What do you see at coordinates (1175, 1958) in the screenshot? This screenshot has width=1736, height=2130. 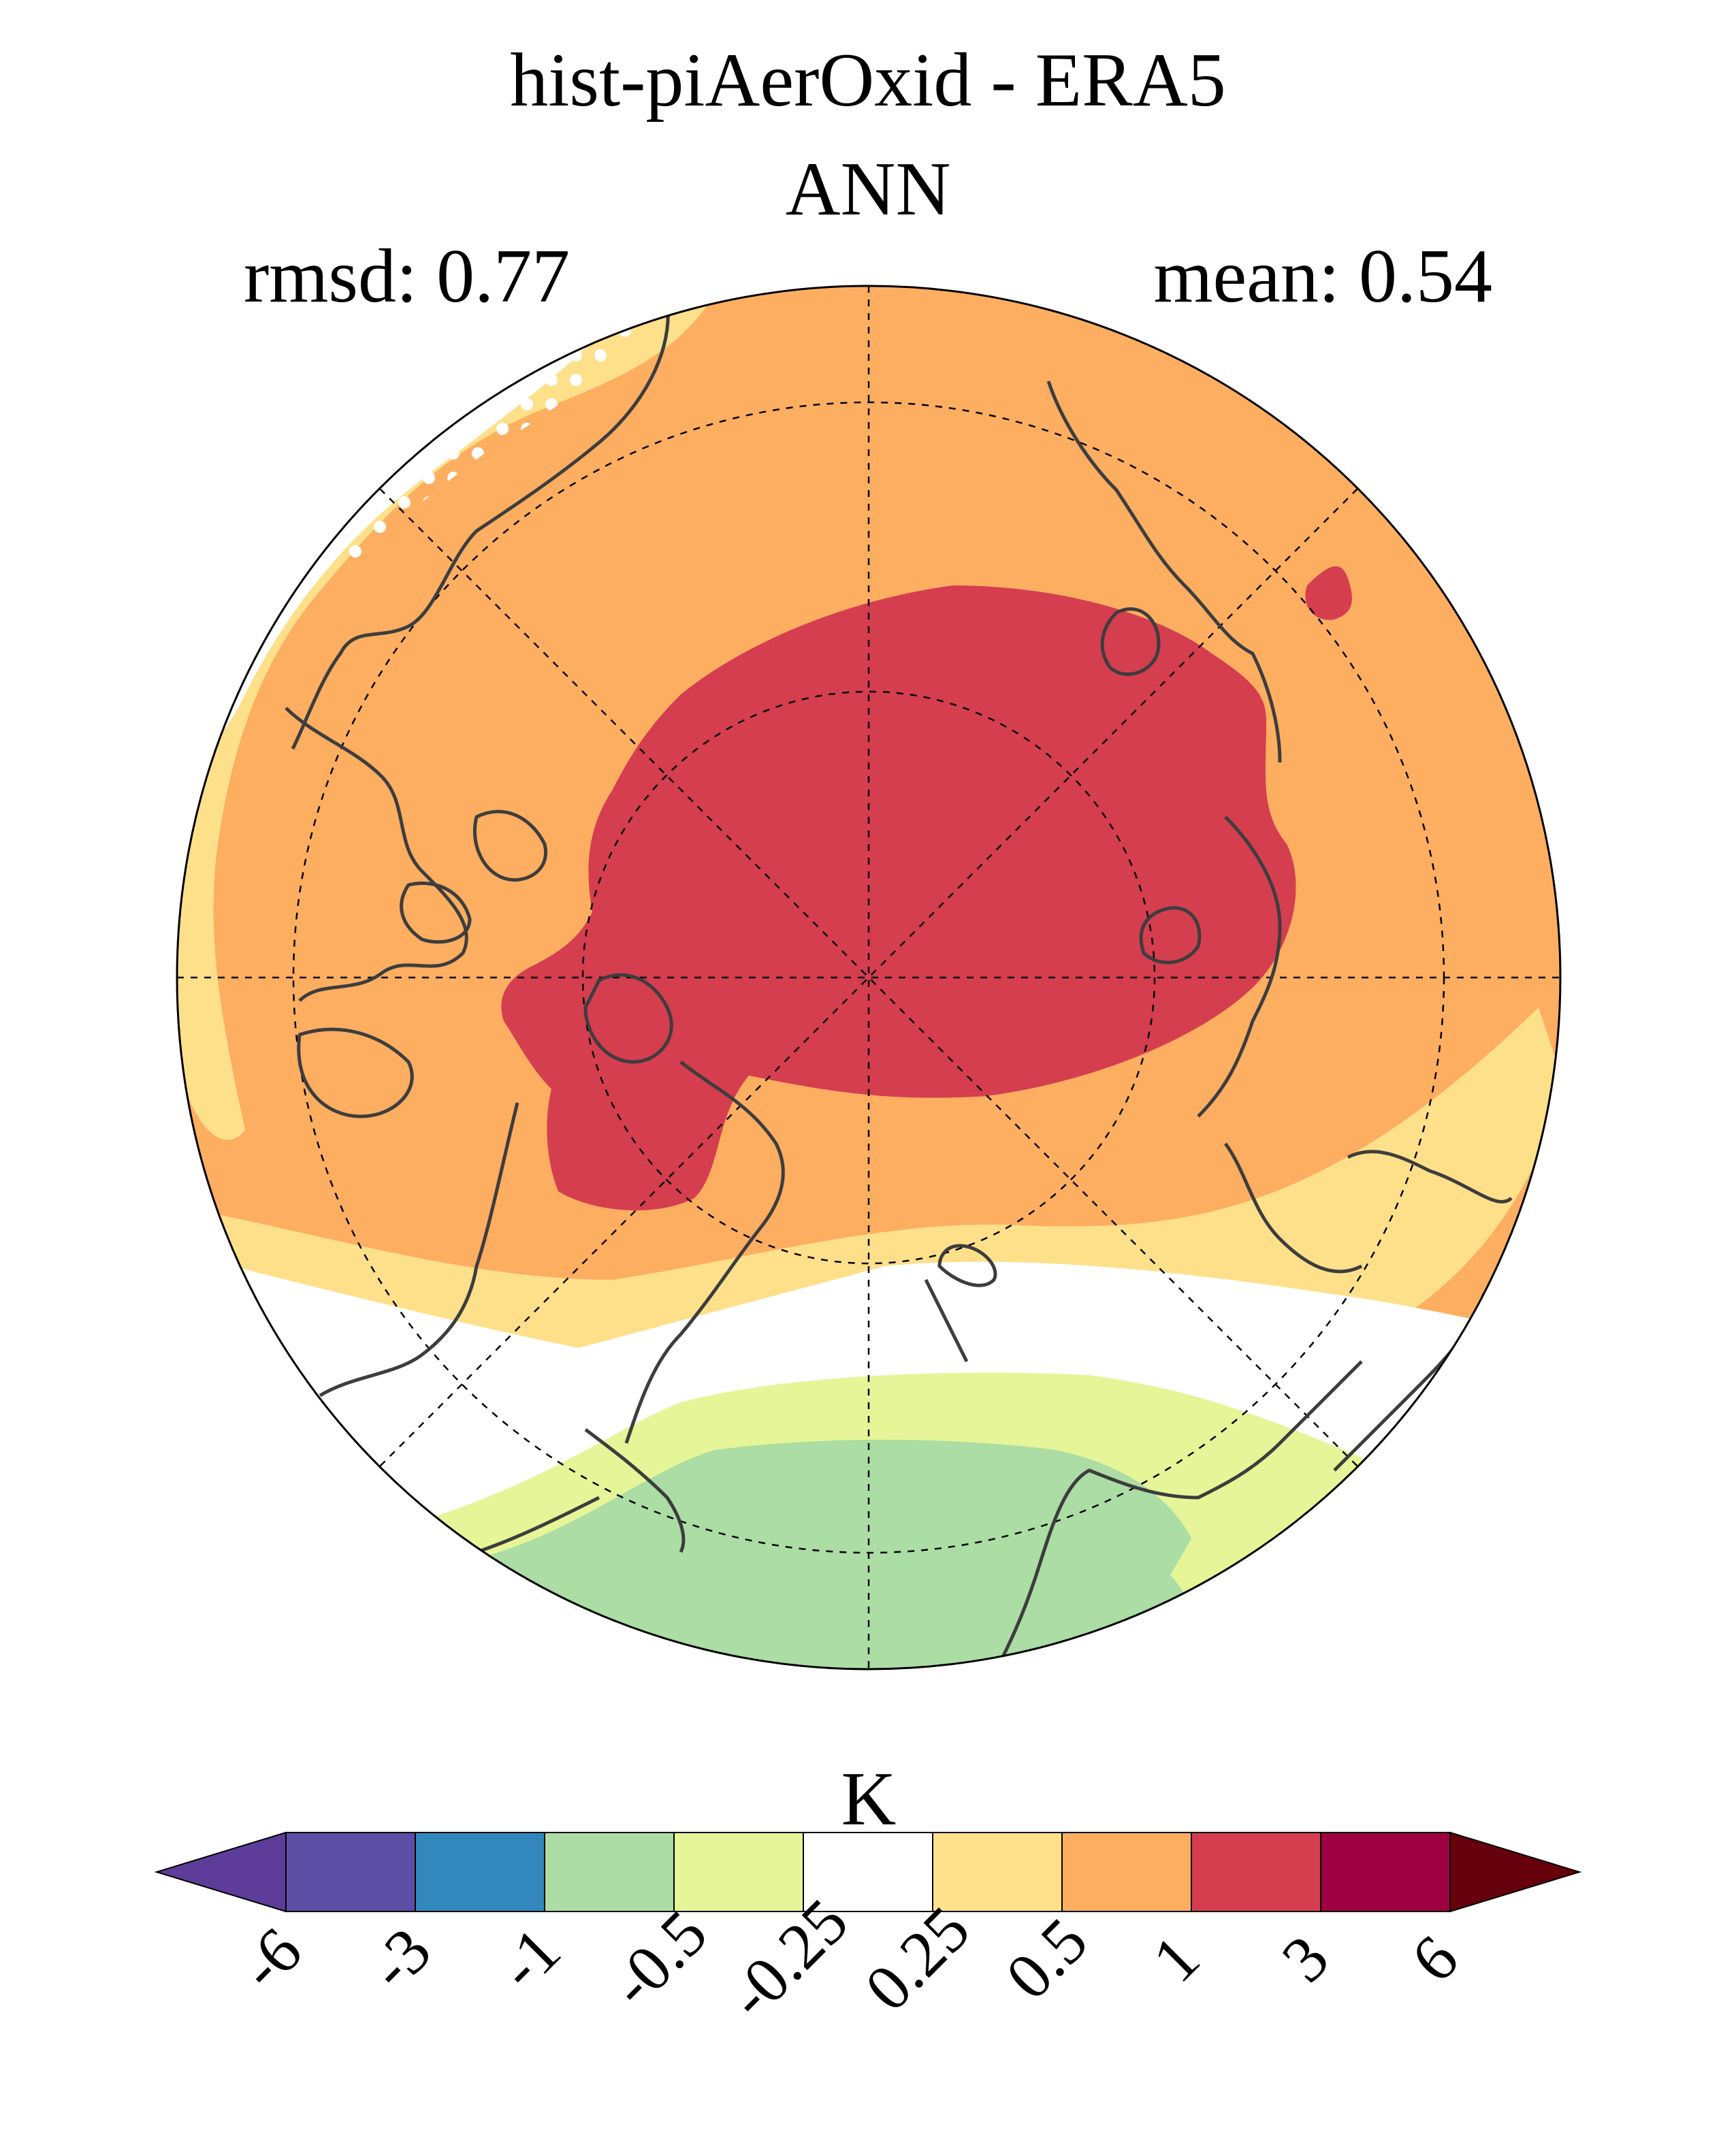 I see `colorbar-tick-label: 1` at bounding box center [1175, 1958].